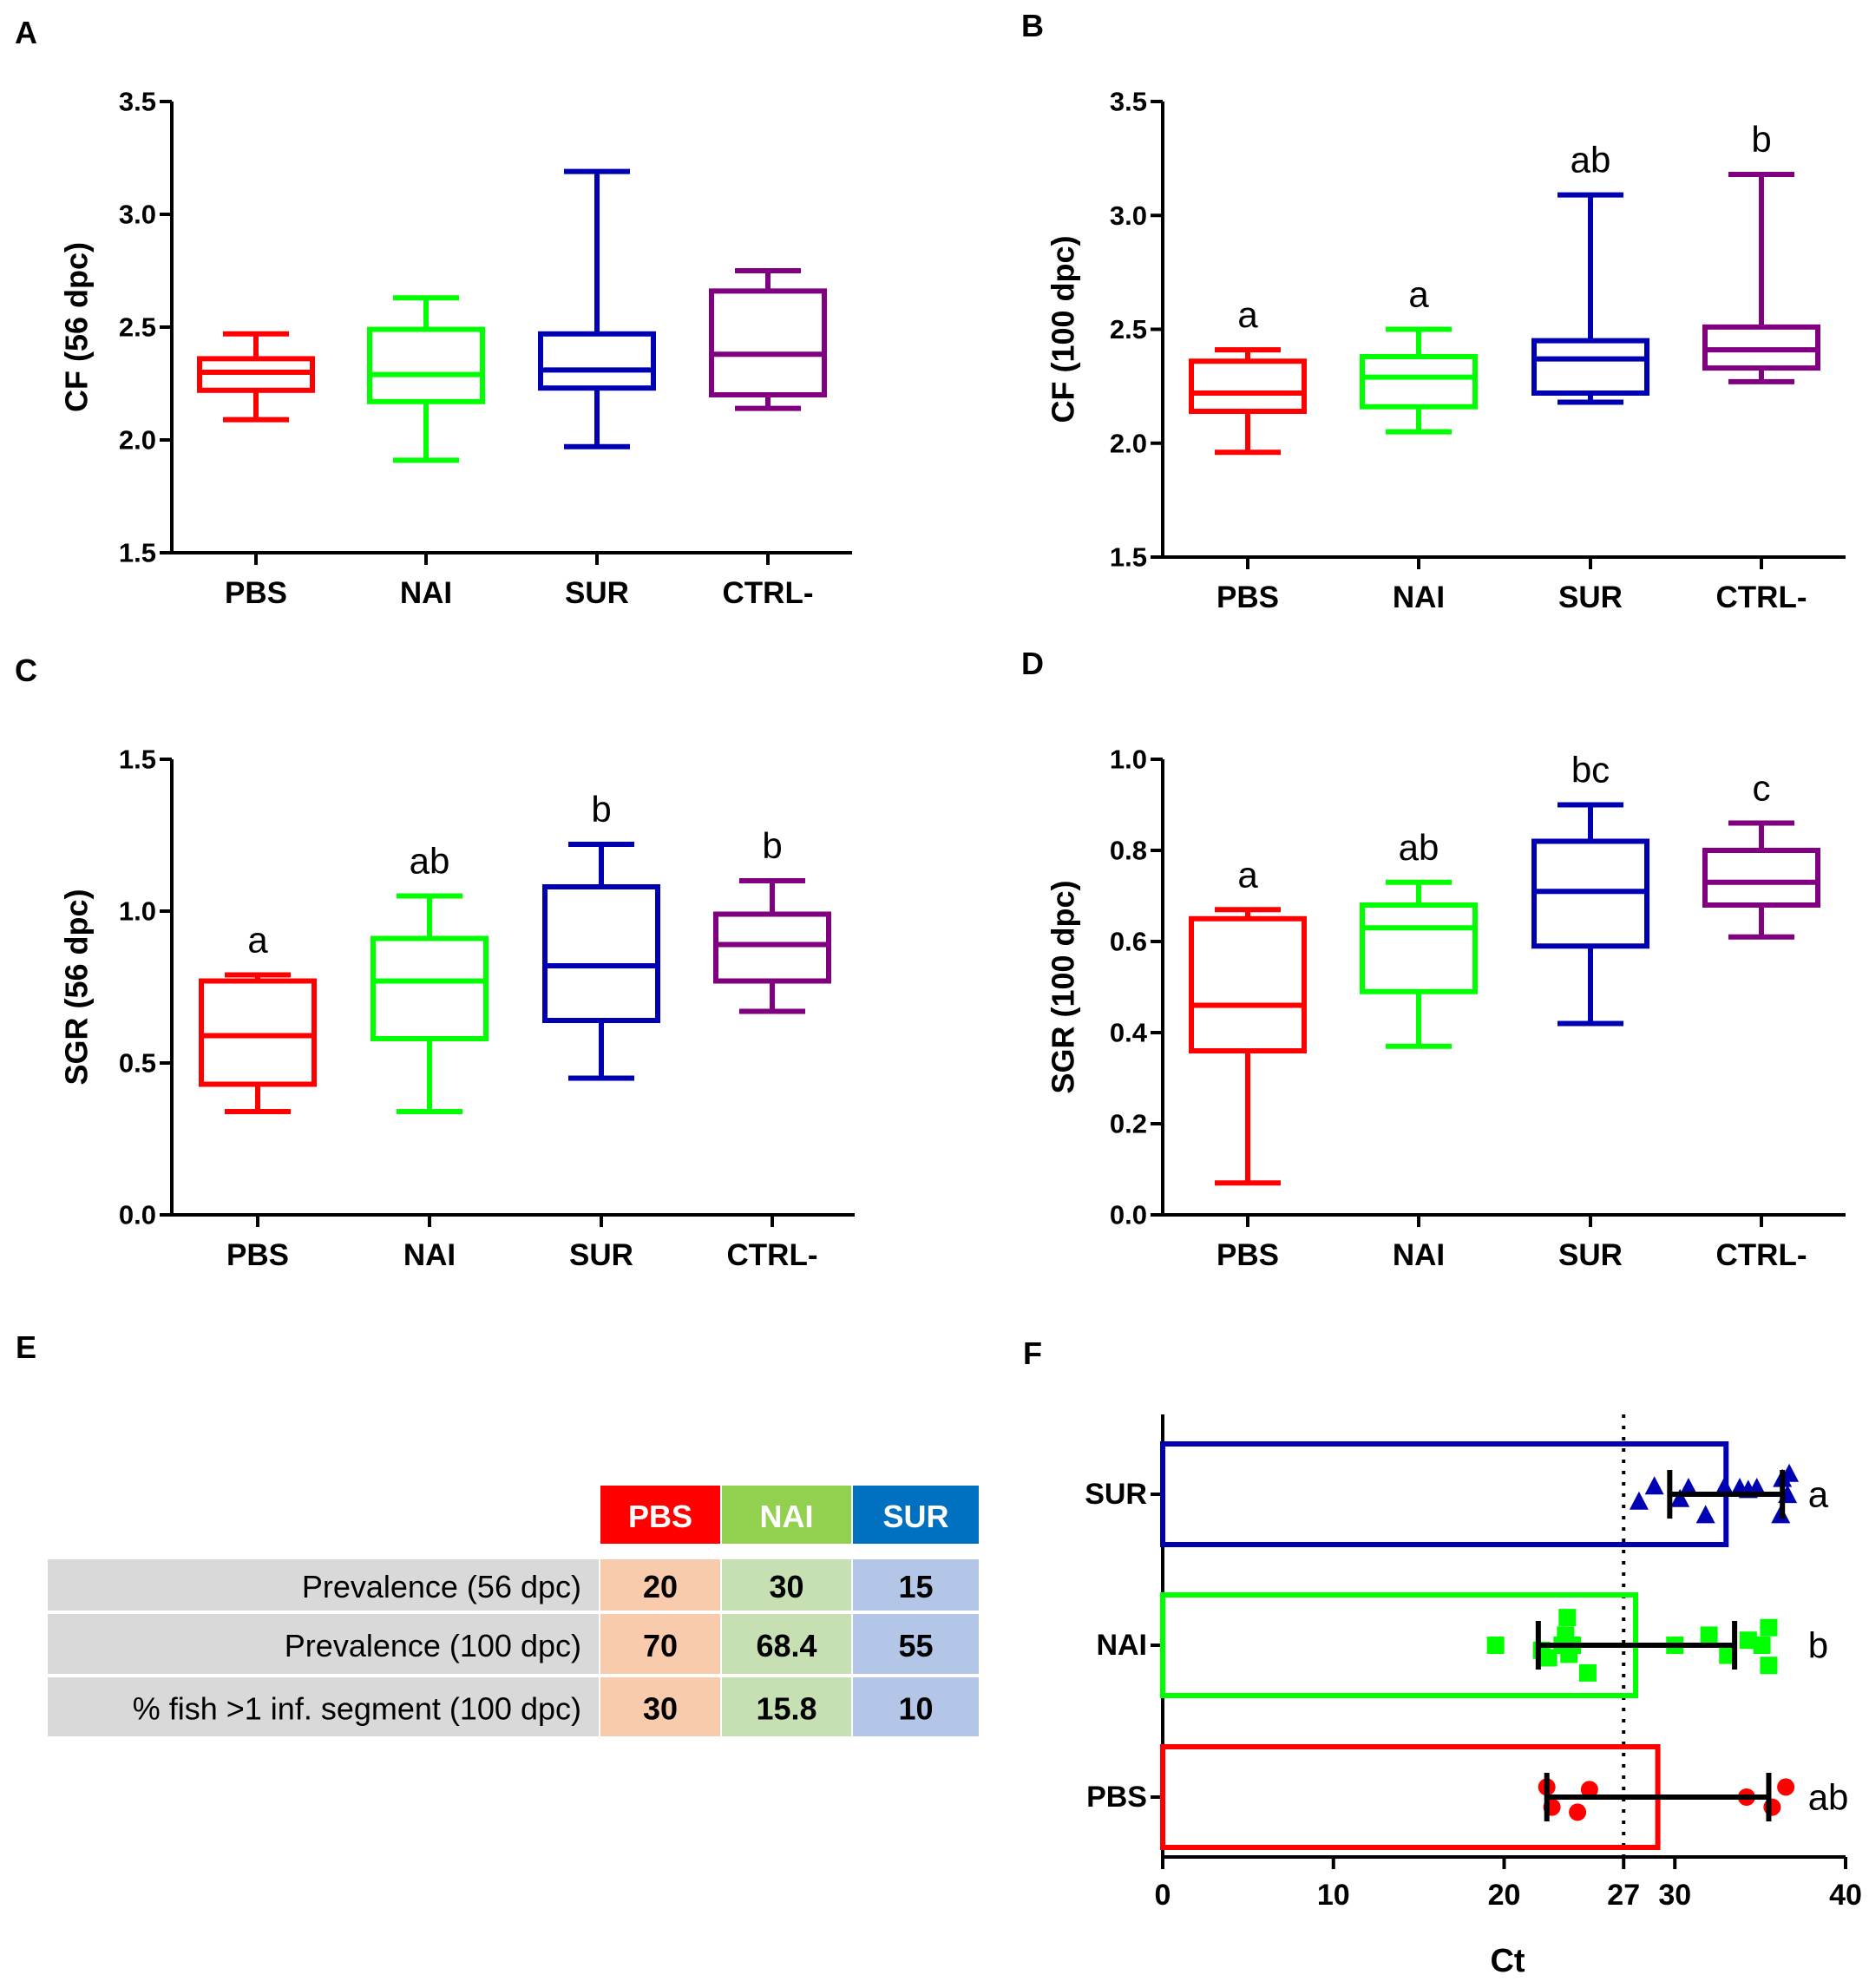  What do you see at coordinates (1818, 1645) in the screenshot?
I see `significance-letter-f-nai: b` at bounding box center [1818, 1645].